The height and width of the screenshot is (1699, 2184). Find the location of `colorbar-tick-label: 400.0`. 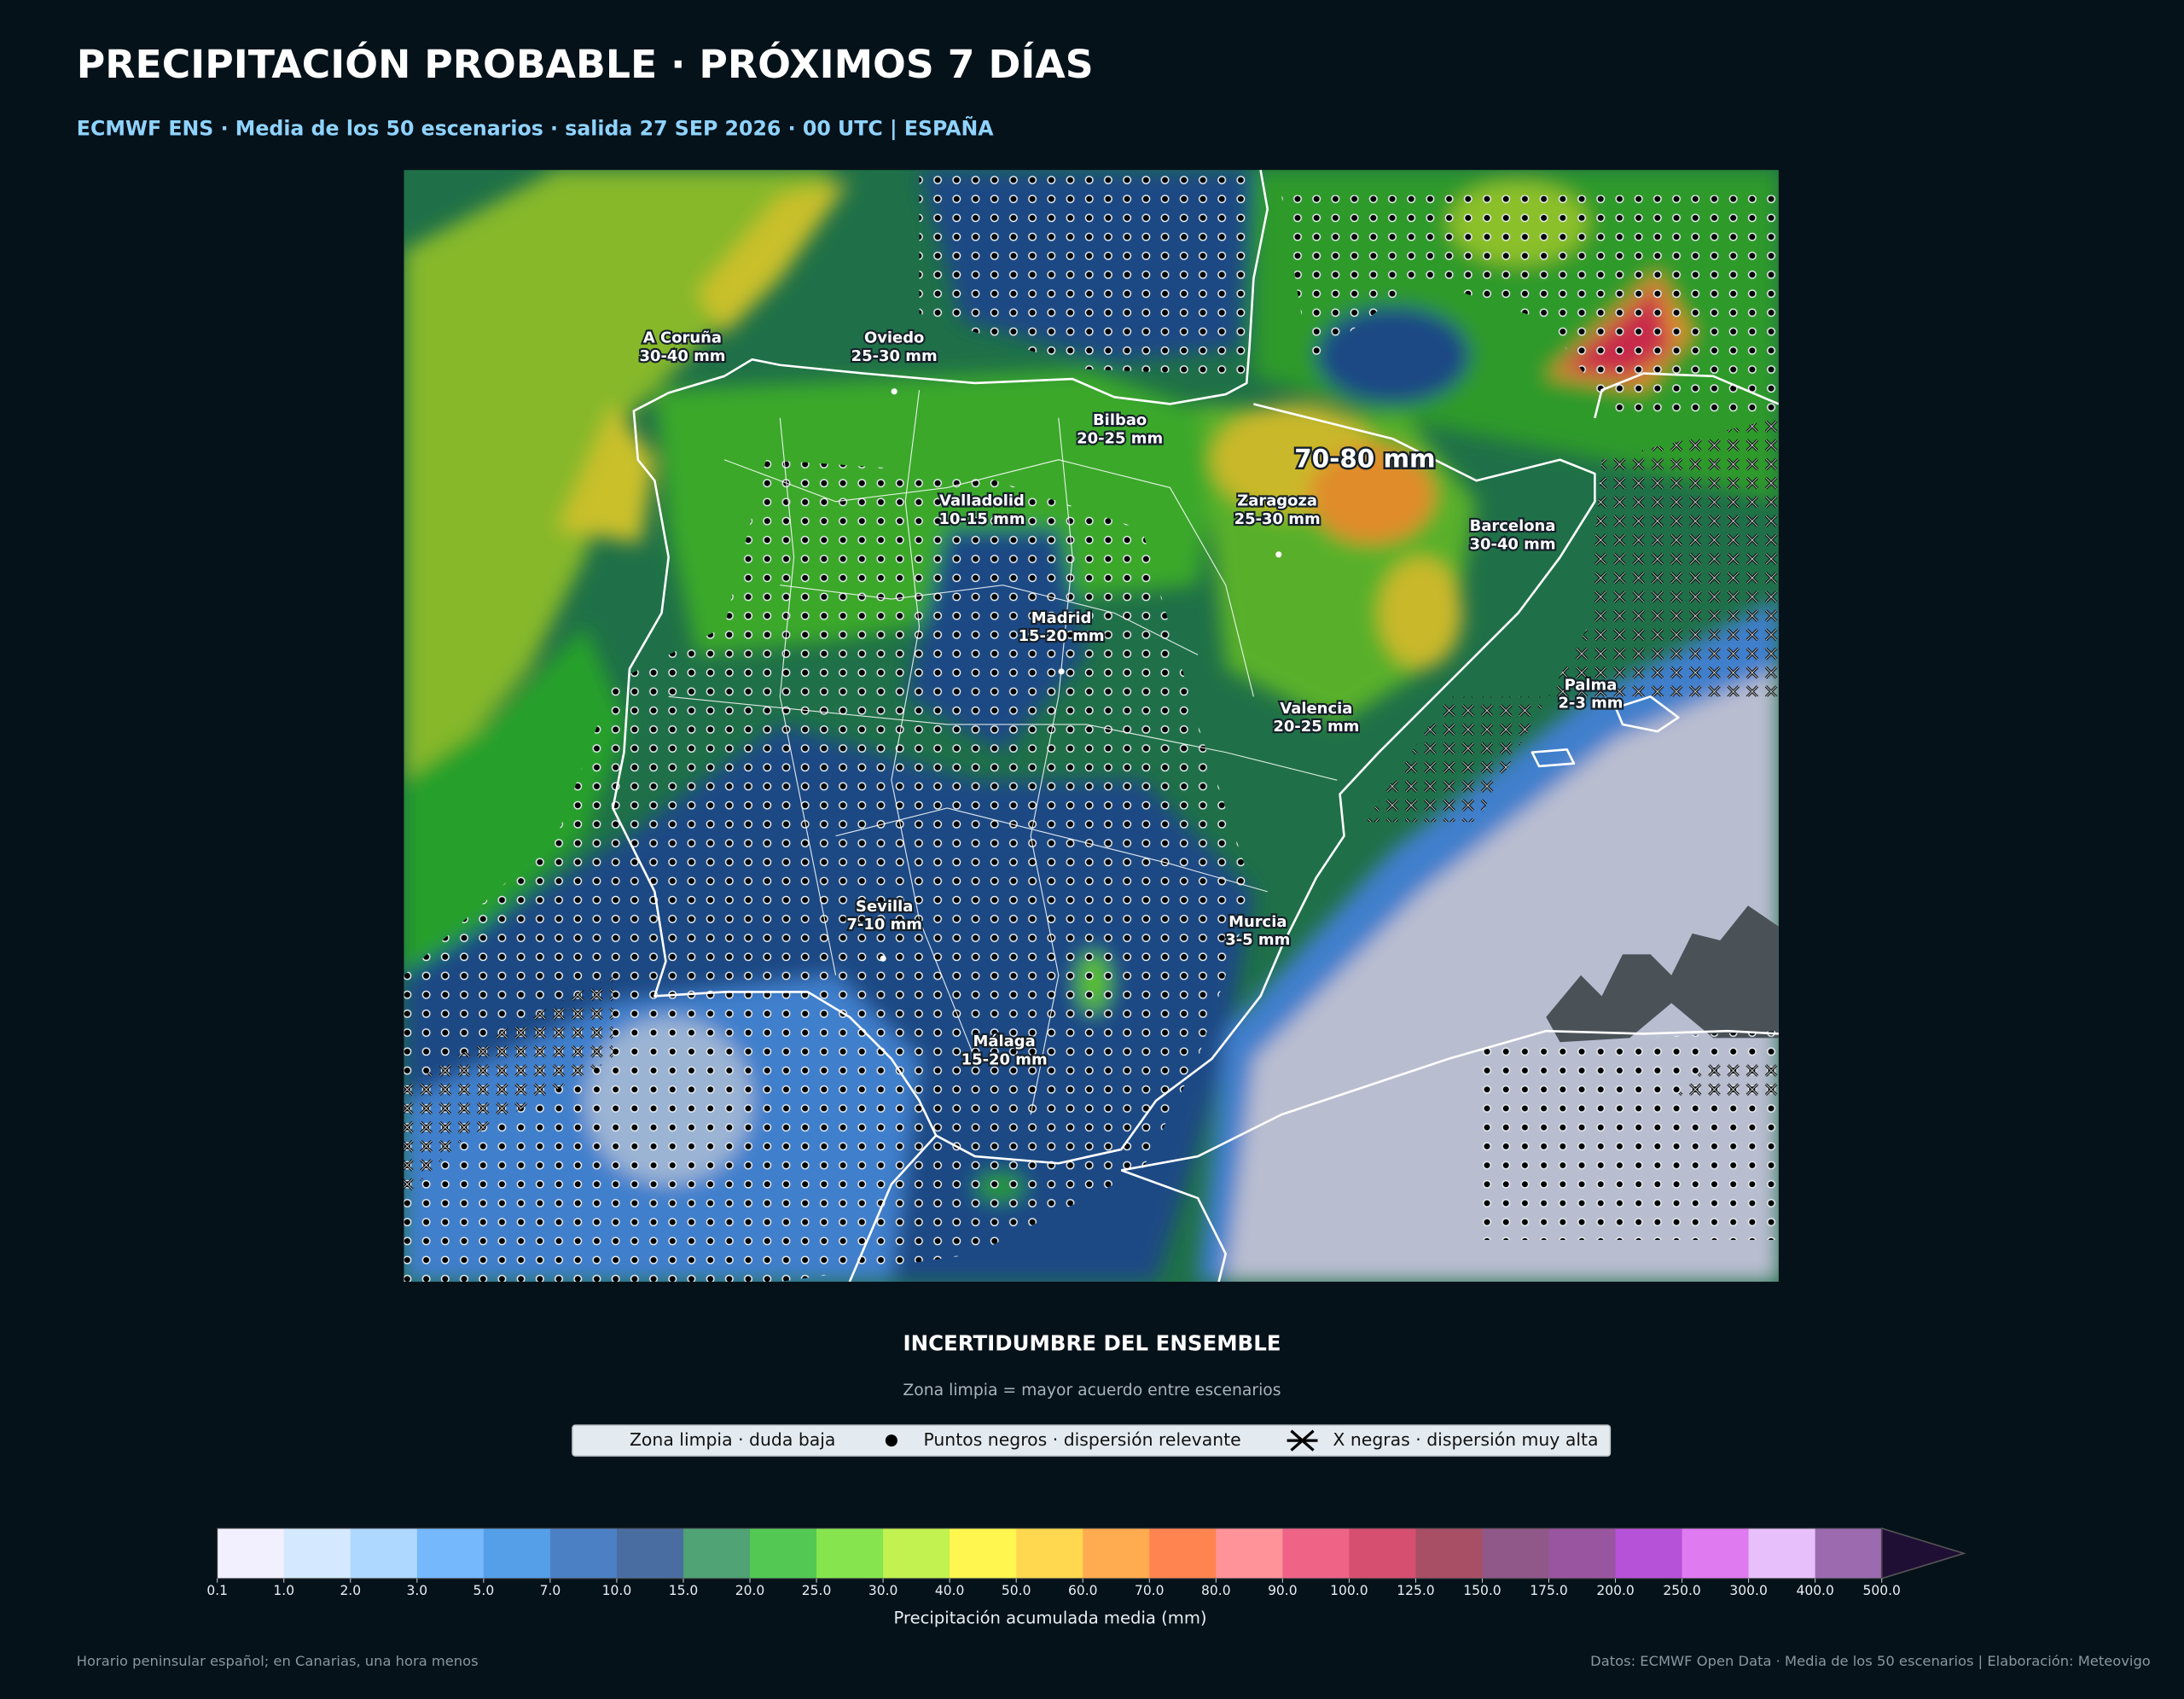

colorbar-tick-label: 400.0 is located at coordinates (1815, 1590).